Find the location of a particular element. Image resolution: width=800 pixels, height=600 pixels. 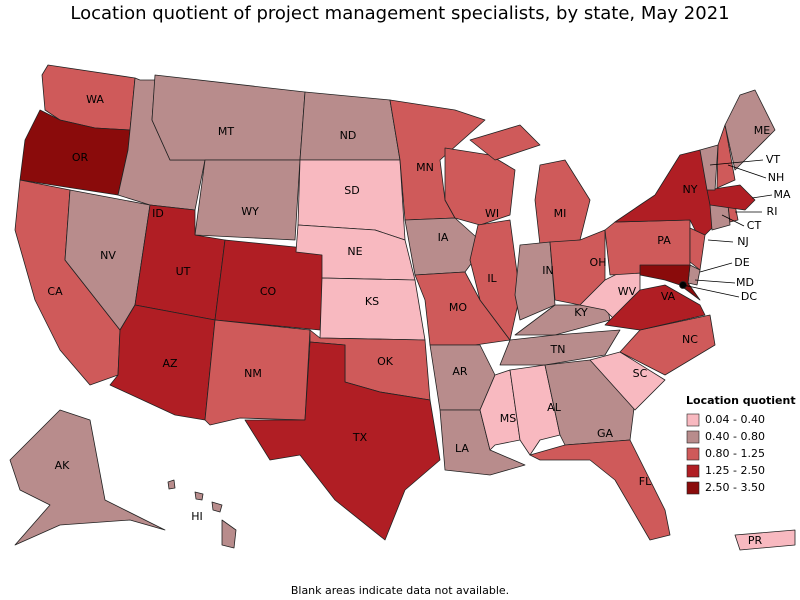

state-label: GA is located at coordinates (605, 433).